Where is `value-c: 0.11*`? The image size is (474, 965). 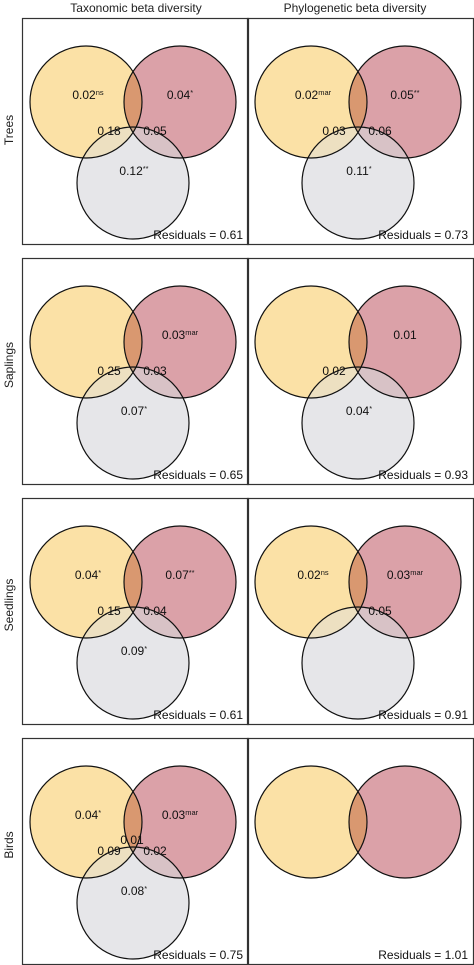 value-c: 0.11* is located at coordinates (358, 171).